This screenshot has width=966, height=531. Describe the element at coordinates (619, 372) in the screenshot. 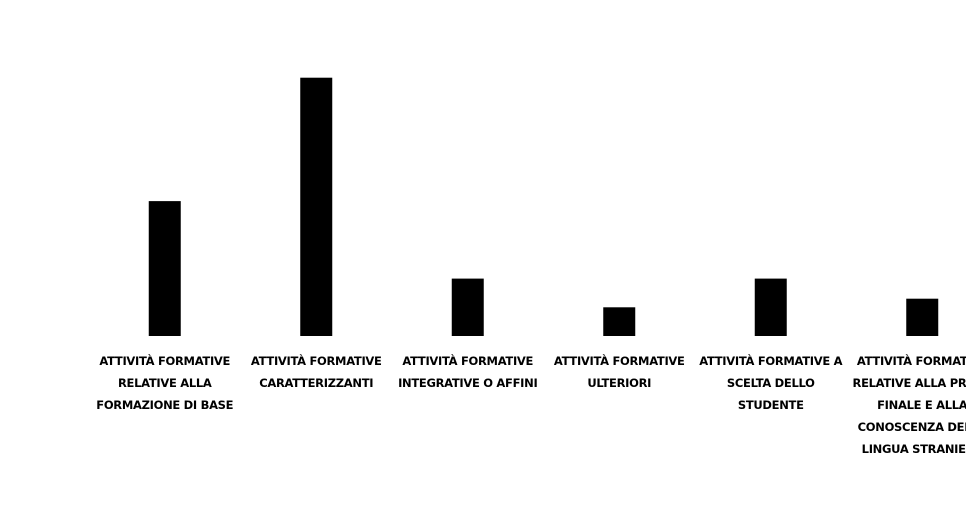

I see `x-tick-label: ATTIVITÀ FORMATIVE ULTERIORI` at that location.